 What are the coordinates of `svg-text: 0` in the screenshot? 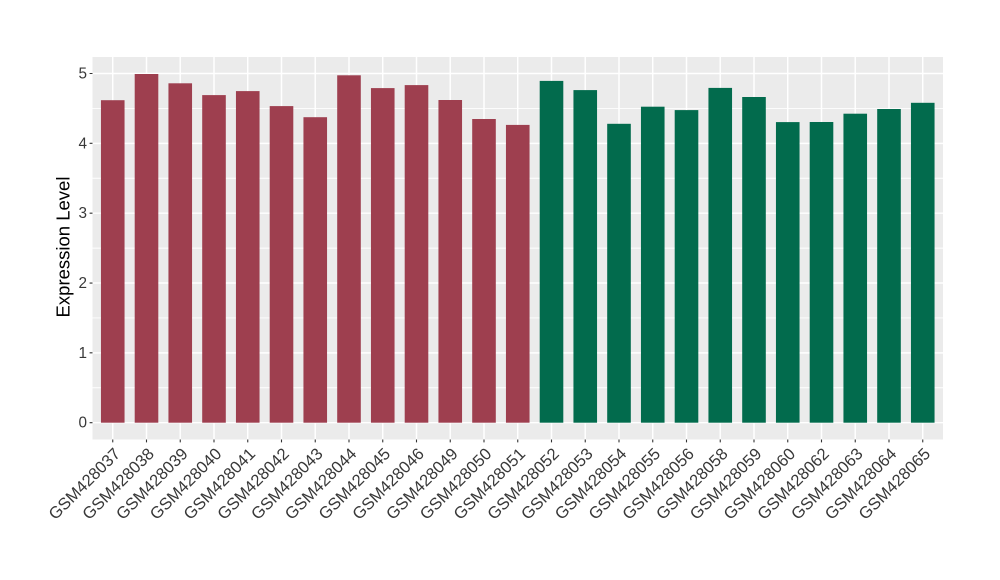 It's located at (82, 423).